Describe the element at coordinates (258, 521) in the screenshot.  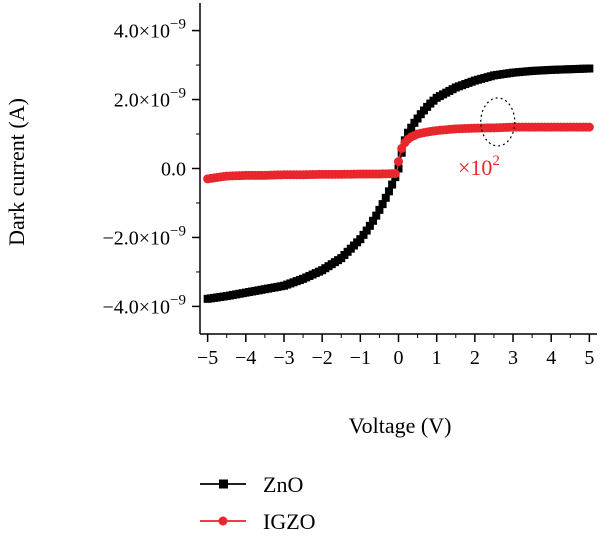
I see `legend-item-igzo: IGZO` at that location.